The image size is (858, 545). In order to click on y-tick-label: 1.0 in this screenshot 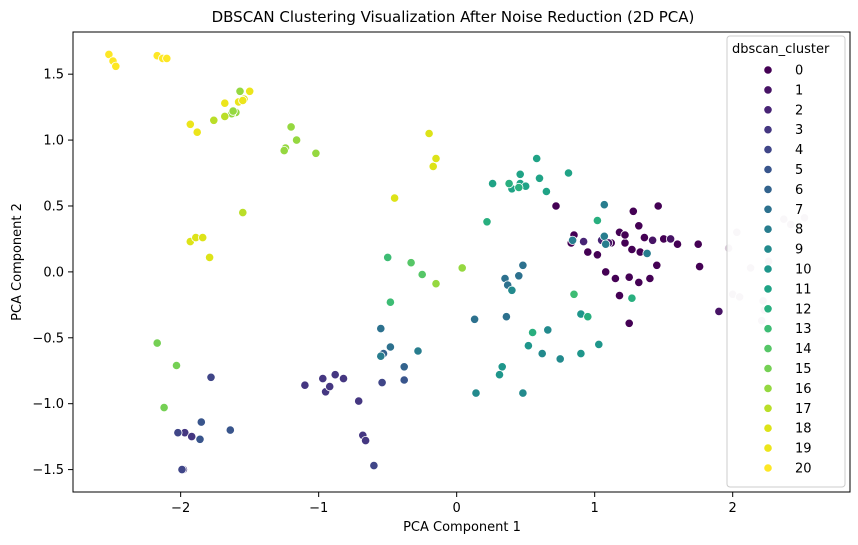, I will do `click(53, 141)`.